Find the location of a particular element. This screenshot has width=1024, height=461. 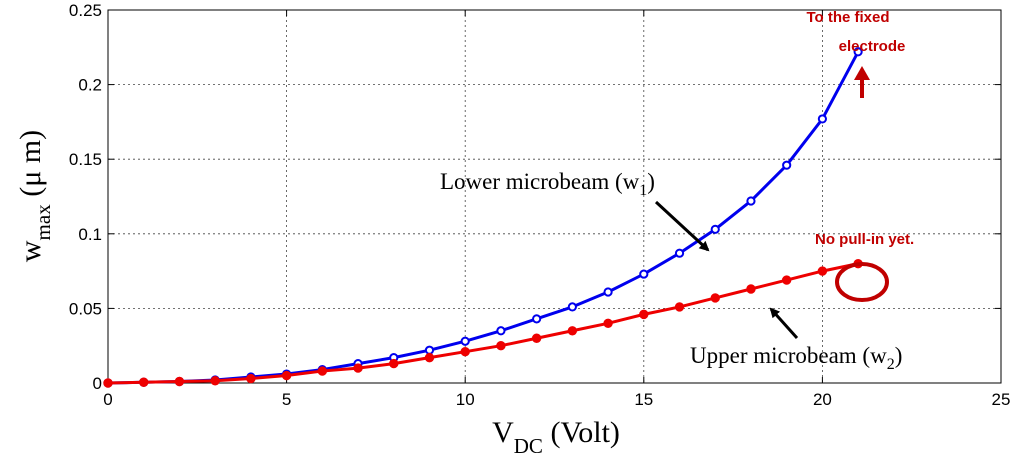

x-axis-label: VDC (Volt) is located at coordinates (556, 437).